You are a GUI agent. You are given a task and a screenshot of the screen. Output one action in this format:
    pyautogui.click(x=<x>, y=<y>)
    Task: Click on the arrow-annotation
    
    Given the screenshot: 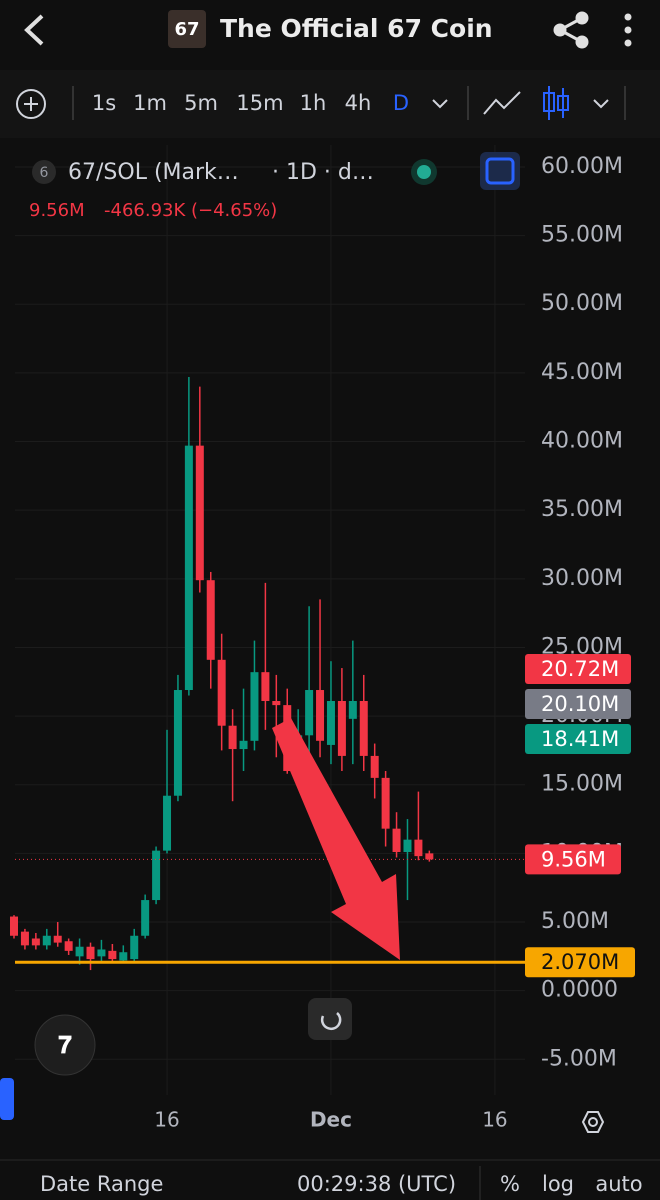 What is the action you would take?
    pyautogui.click(x=336, y=839)
    